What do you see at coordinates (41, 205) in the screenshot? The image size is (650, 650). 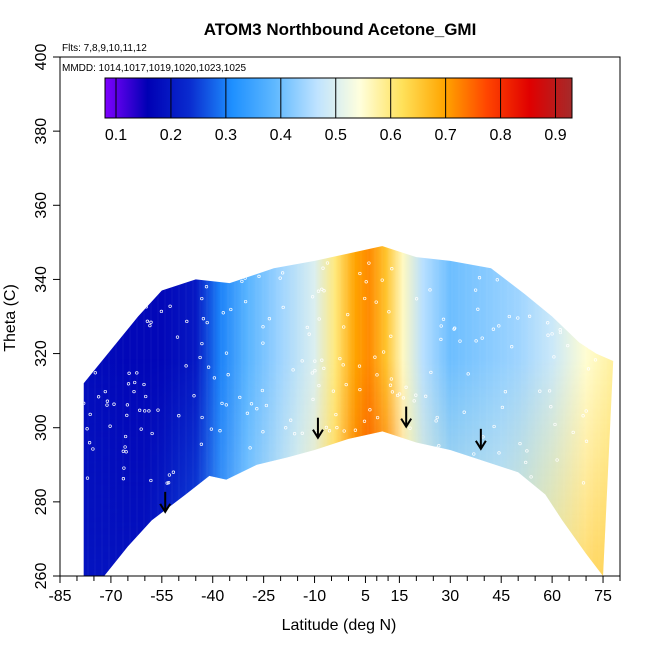 I see `y-tick-label: 360` at bounding box center [41, 205].